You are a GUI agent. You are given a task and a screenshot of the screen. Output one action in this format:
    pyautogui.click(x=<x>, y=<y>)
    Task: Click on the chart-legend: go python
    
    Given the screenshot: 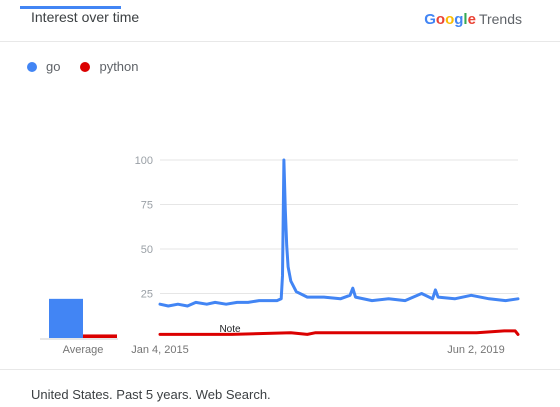 What is the action you would take?
    pyautogui.click(x=93, y=66)
    